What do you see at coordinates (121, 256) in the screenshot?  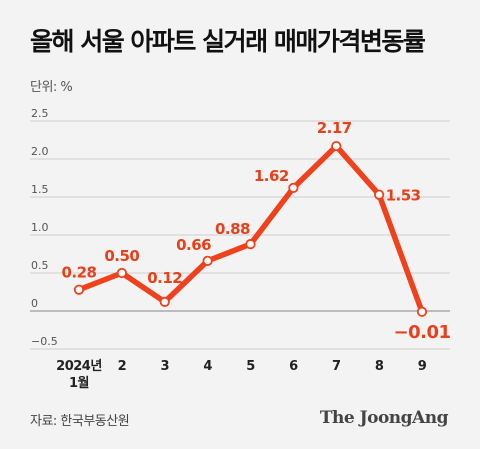 I see `data-label: 0.50` at bounding box center [121, 256].